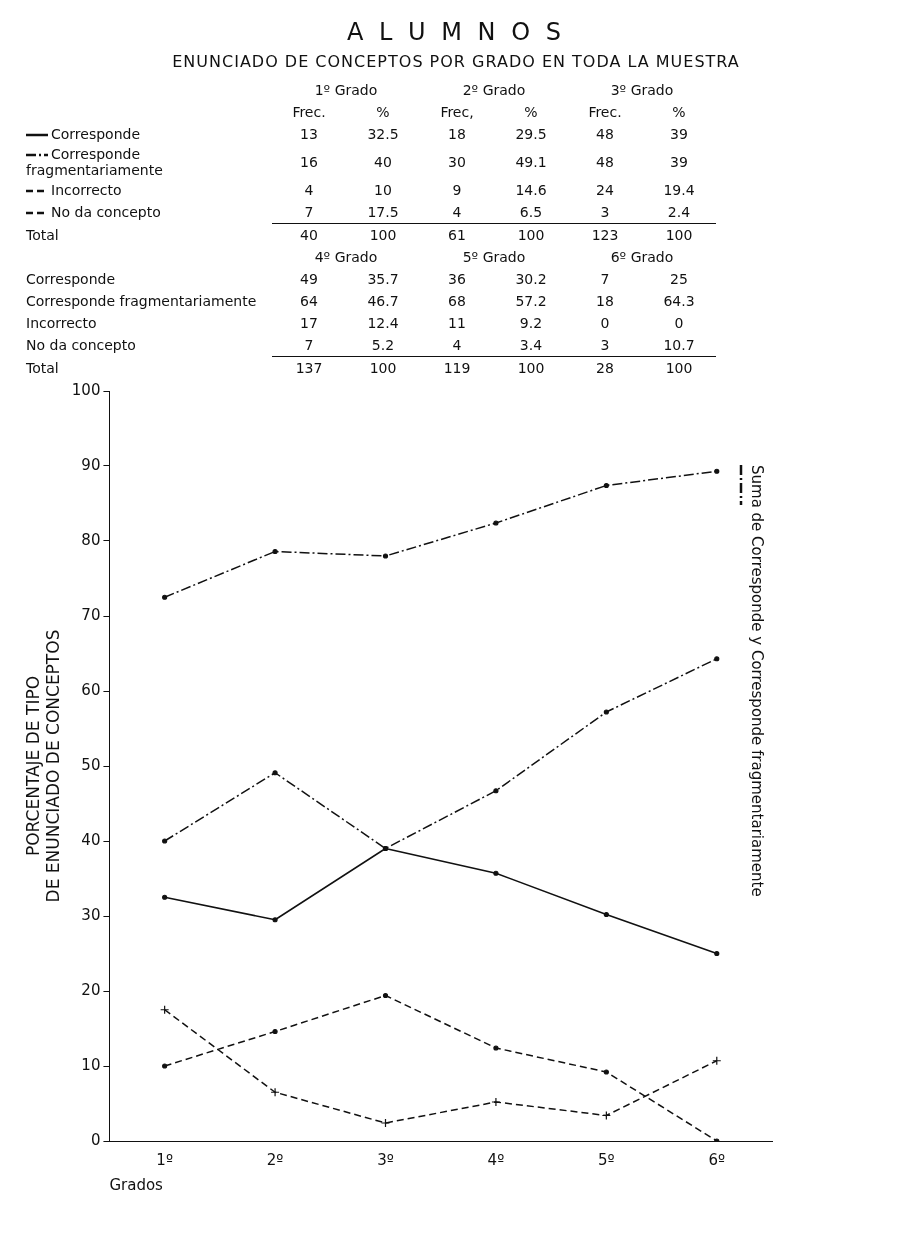 This screenshot has height=1260, width=912. What do you see at coordinates (496, 1159) in the screenshot?
I see `x-tick-label: 4º` at bounding box center [496, 1159].